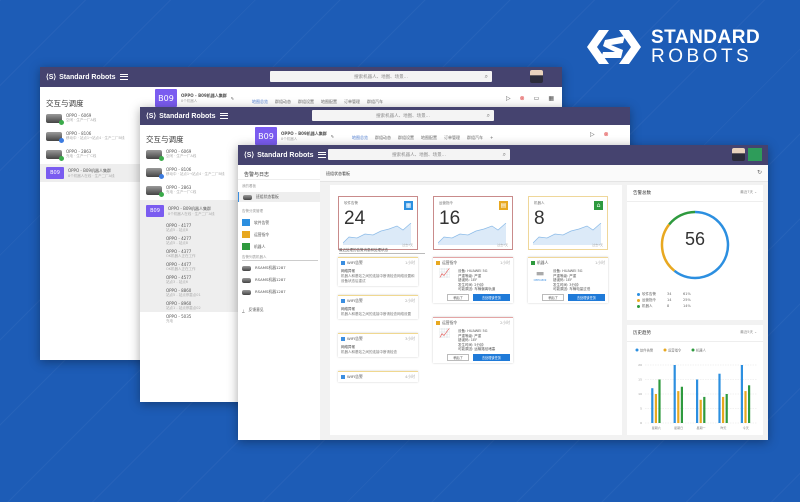 The height and width of the screenshot is (502, 800). What do you see at coordinates (253, 246) in the screenshot?
I see `sidebar-item-robot: 机器人` at bounding box center [253, 246].